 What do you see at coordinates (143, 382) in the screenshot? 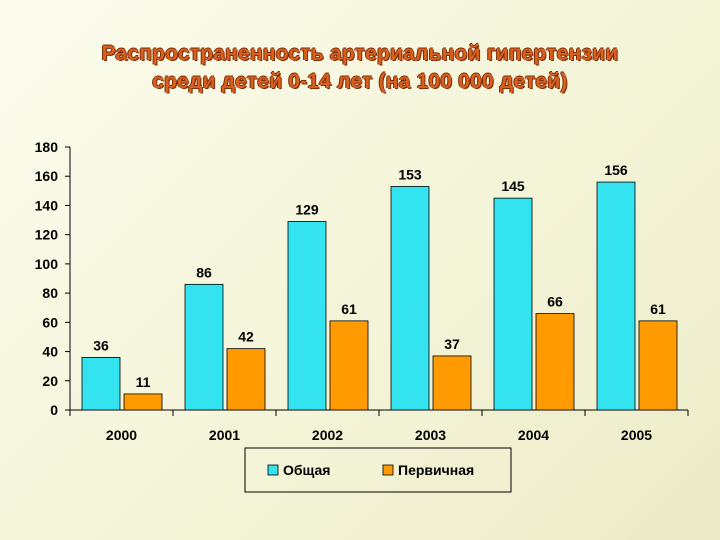
I see `data-label: 11` at bounding box center [143, 382].